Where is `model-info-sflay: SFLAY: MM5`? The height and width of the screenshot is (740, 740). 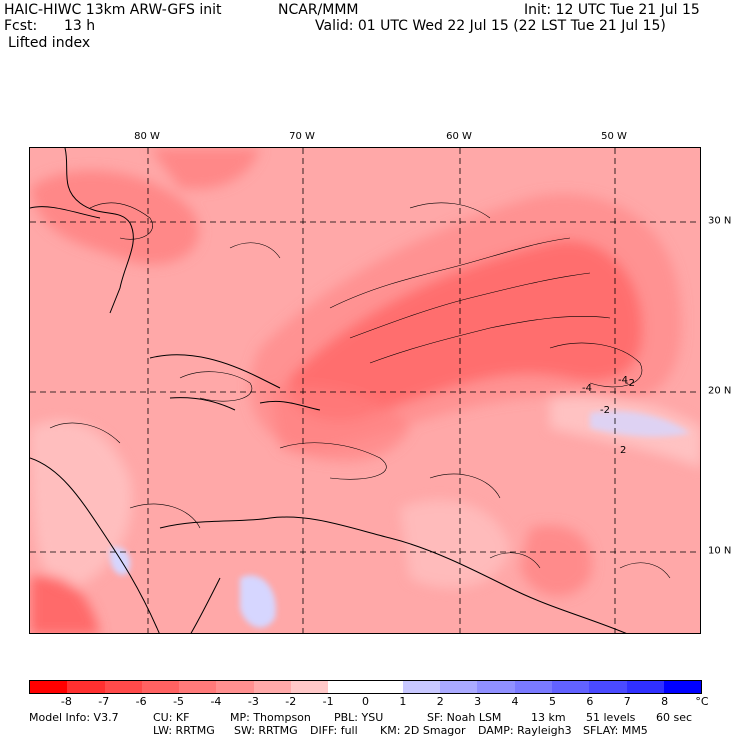 model-info-sflay: SFLAY: MM5 is located at coordinates (615, 730).